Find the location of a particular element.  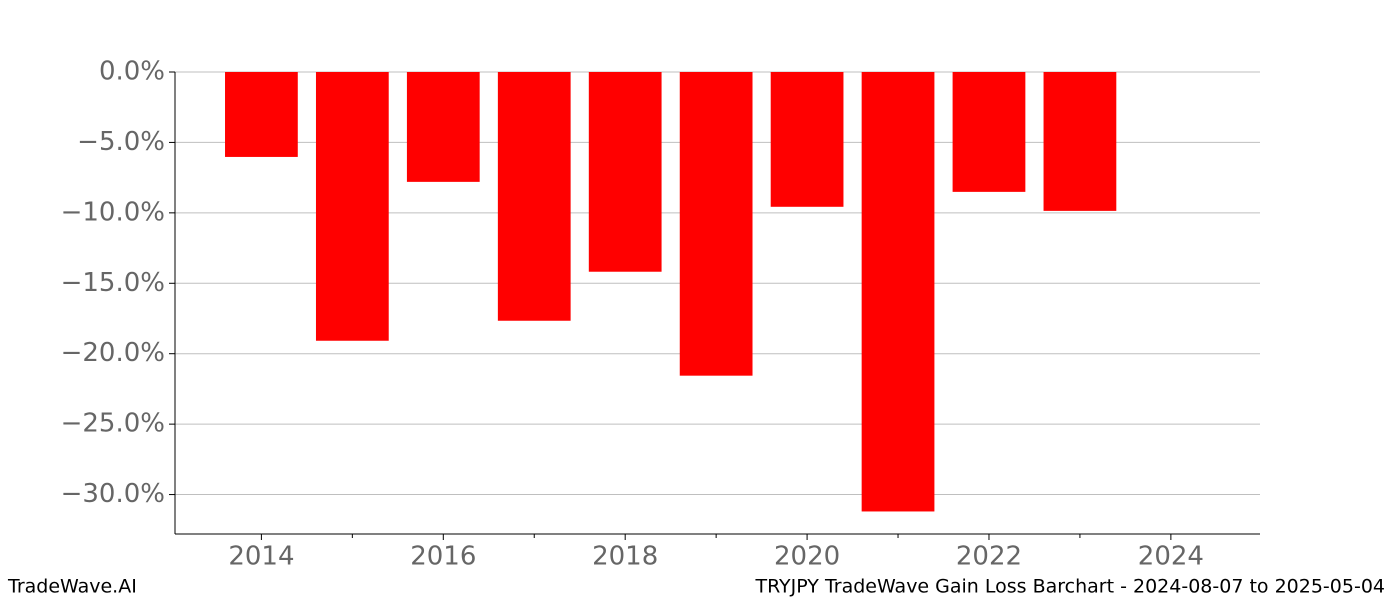

y-tick-label: −5.0% is located at coordinates (121, 142).